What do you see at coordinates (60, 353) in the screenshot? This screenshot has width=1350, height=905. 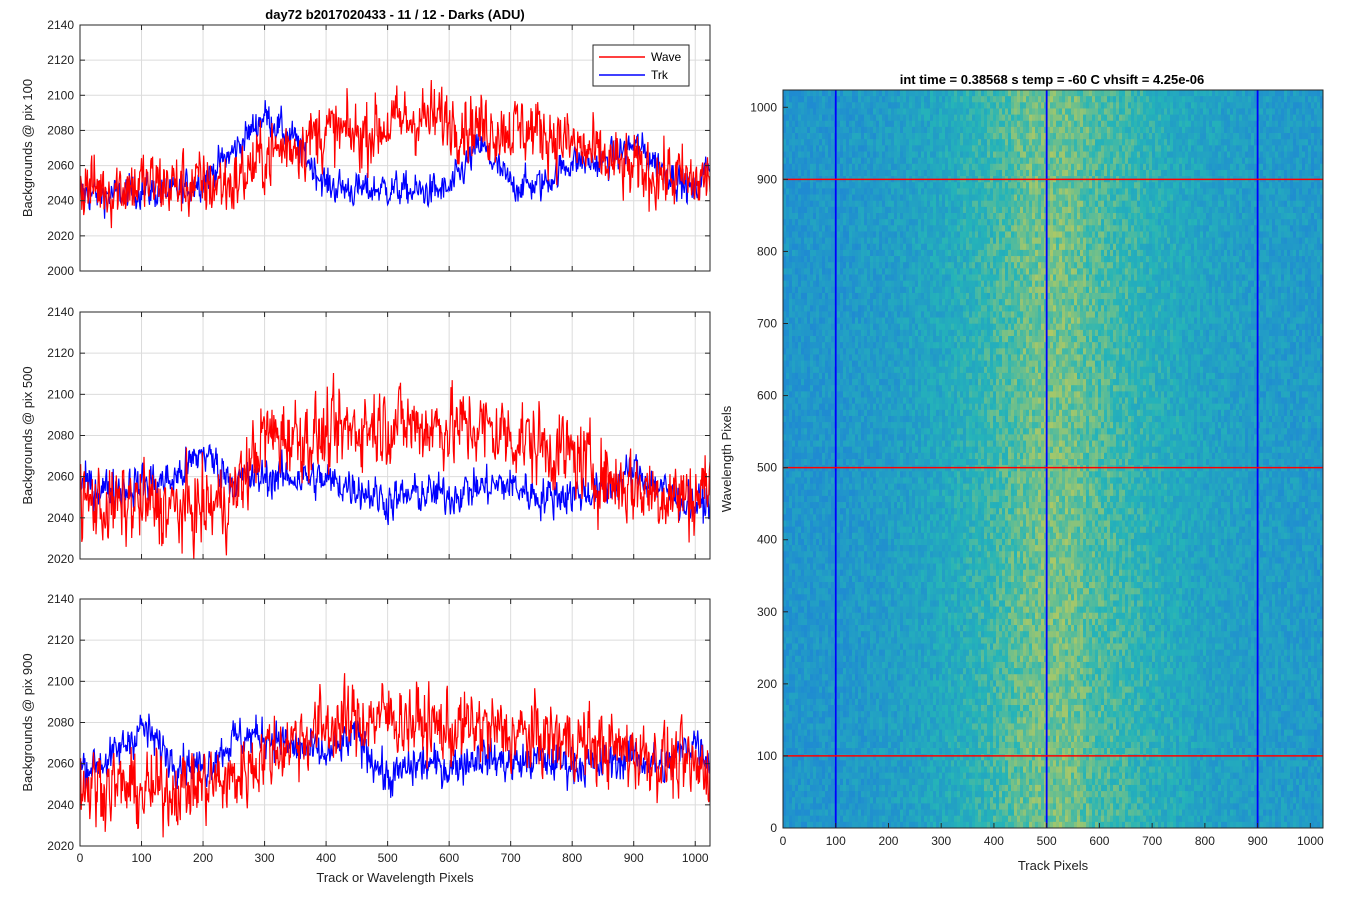 I see `y-tick-label: 2120` at bounding box center [60, 353].